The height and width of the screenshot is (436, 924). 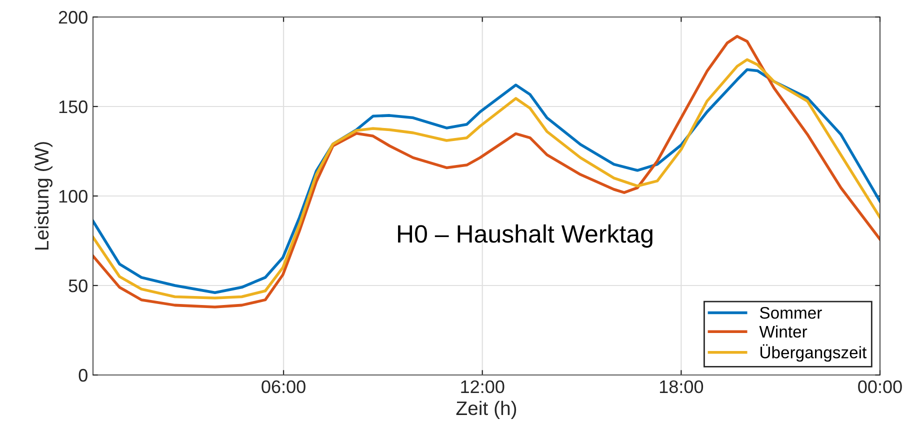 What do you see at coordinates (791, 312) in the screenshot?
I see `legend-label: Sommer` at bounding box center [791, 312].